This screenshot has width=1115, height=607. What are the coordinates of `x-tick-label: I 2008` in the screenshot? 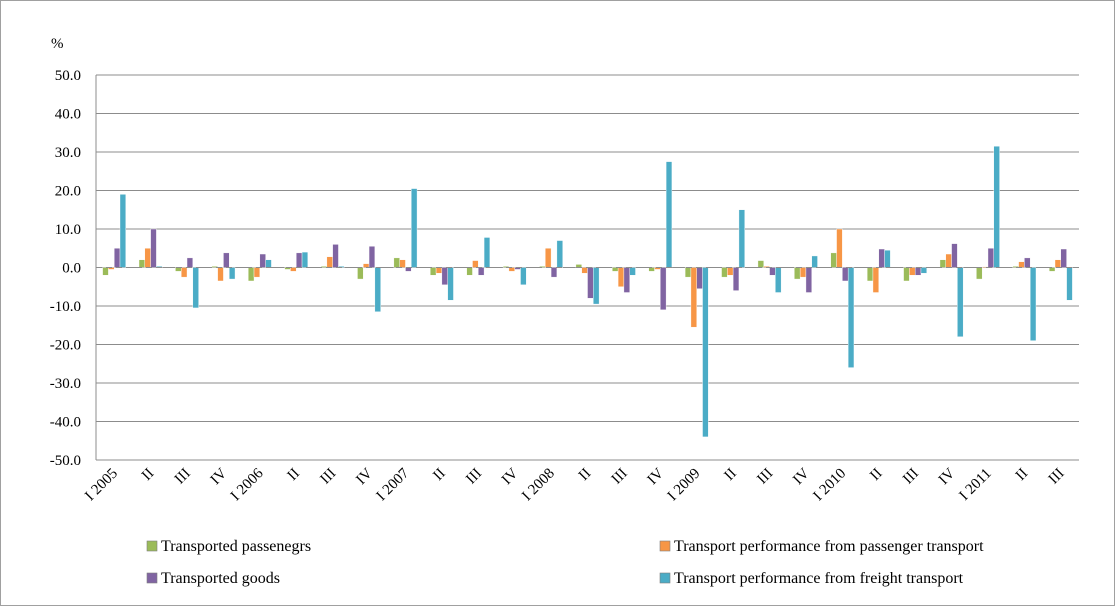 It's located at (538, 485).